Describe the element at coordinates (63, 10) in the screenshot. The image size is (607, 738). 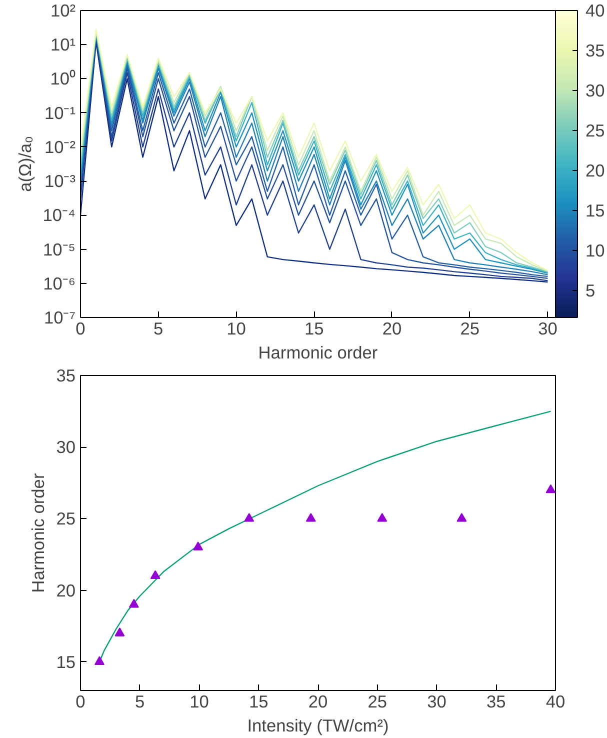
I see `y-tick-label: 10²` at that location.